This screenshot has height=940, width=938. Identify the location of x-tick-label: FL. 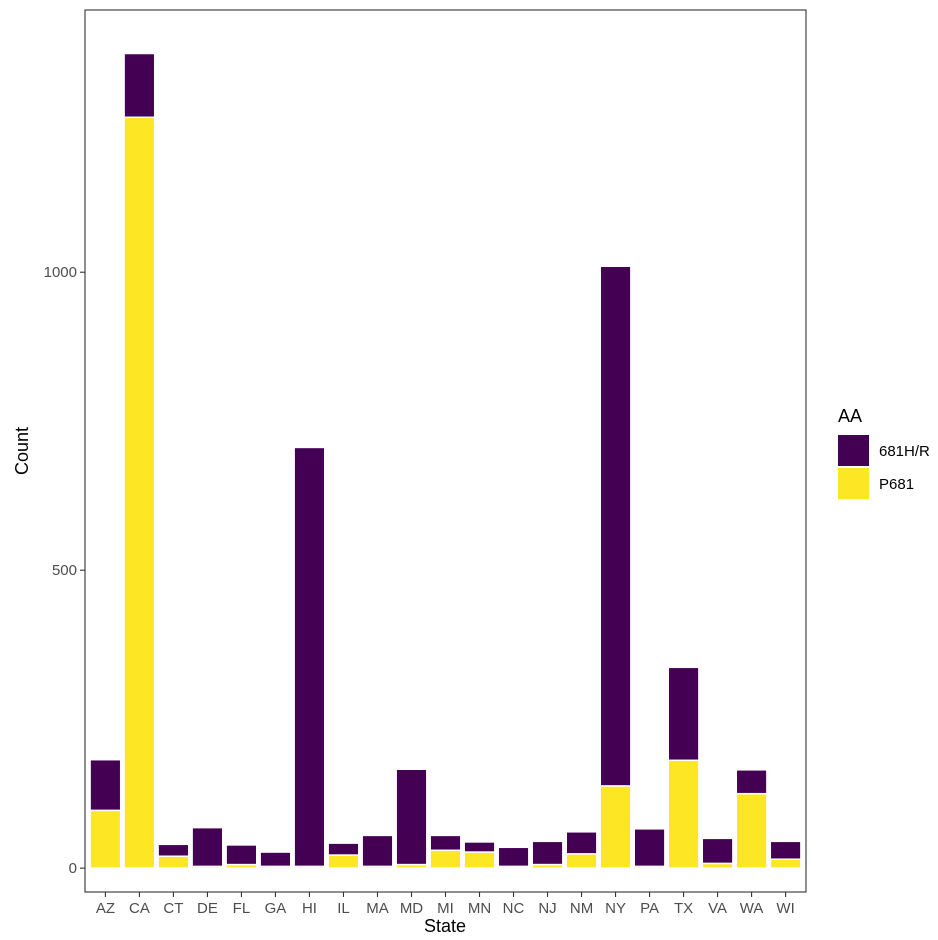
(242, 908).